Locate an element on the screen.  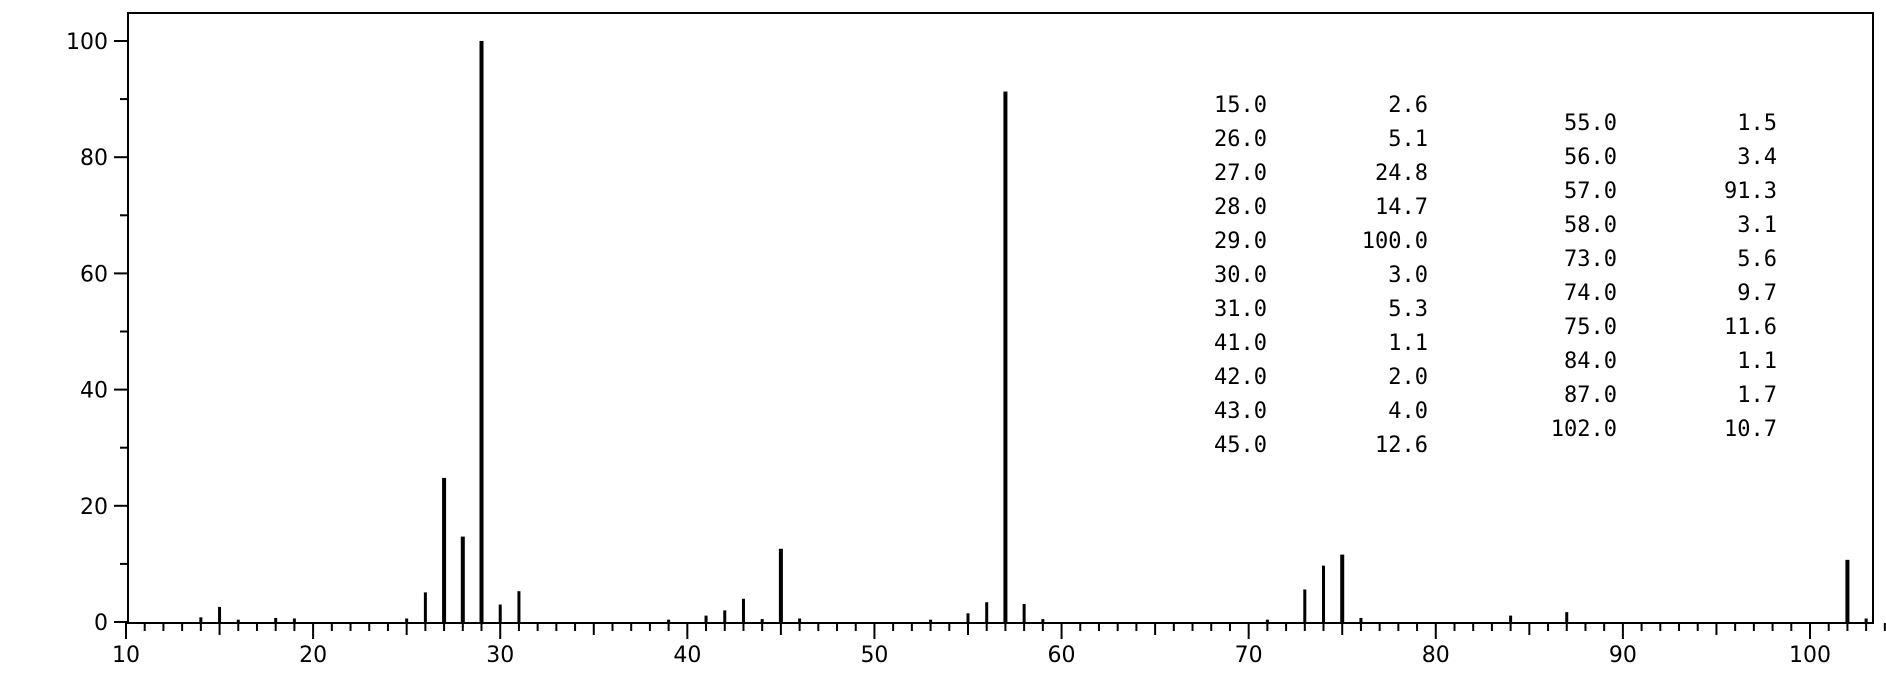
y-tick-label: 0 is located at coordinates (101, 623).